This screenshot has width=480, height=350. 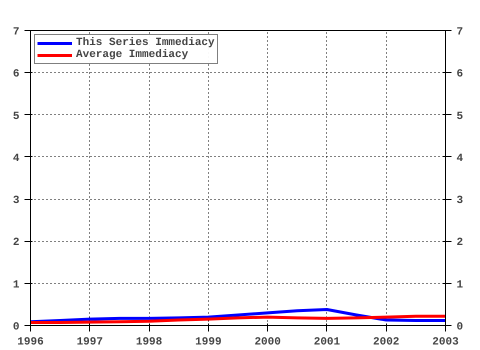 What do you see at coordinates (89, 342) in the screenshot?
I see `x-tick-label: 1997` at bounding box center [89, 342].